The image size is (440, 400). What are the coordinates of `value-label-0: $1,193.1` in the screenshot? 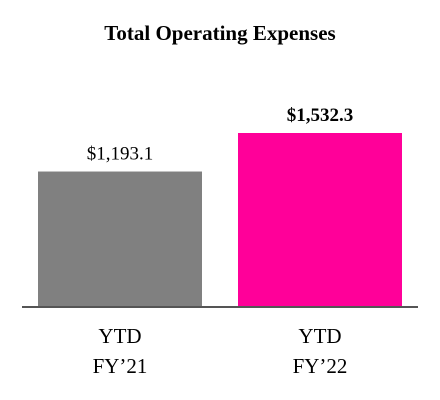 It's located at (120, 154).